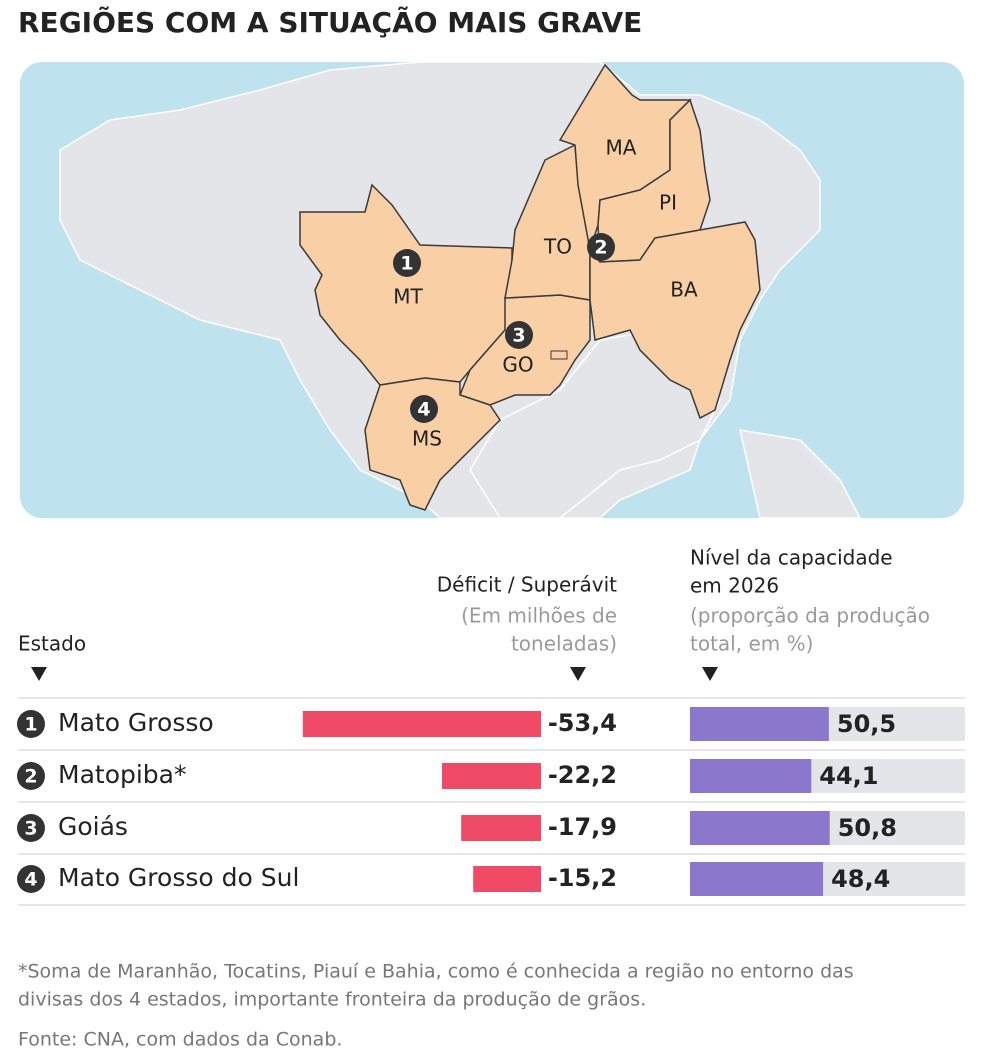 This screenshot has width=984, height=1060. I want to click on marker-number: 4, so click(423, 410).